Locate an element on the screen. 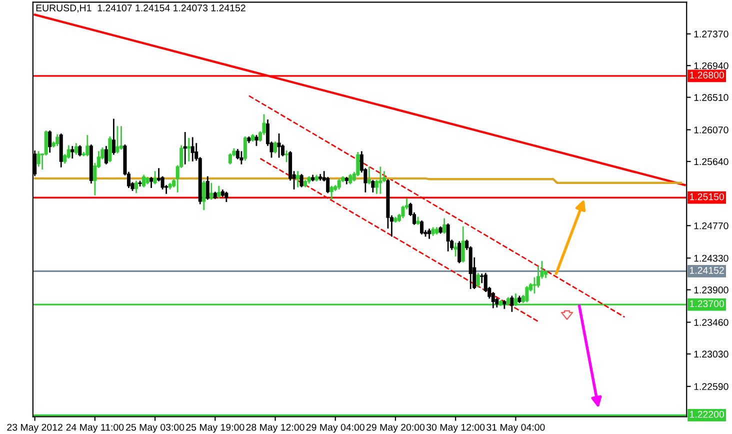 The height and width of the screenshot is (434, 732). chart-title: EURUSD,H1 1.24107 1.24154 1.24073 1.24152 is located at coordinates (141, 8).